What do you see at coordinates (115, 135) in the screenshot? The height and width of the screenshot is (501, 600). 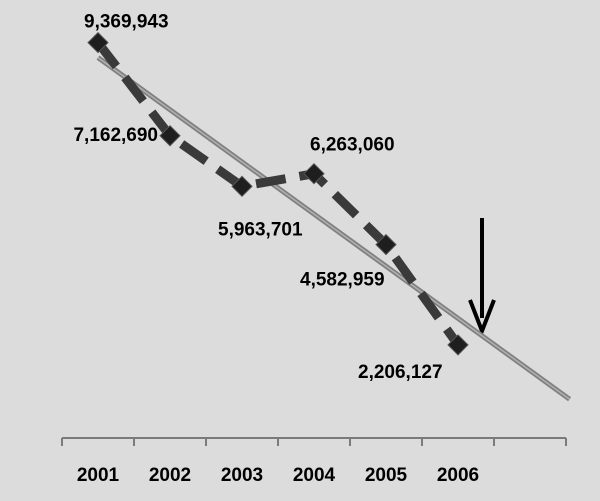 I see `data-label: 7,162,690` at bounding box center [115, 135].